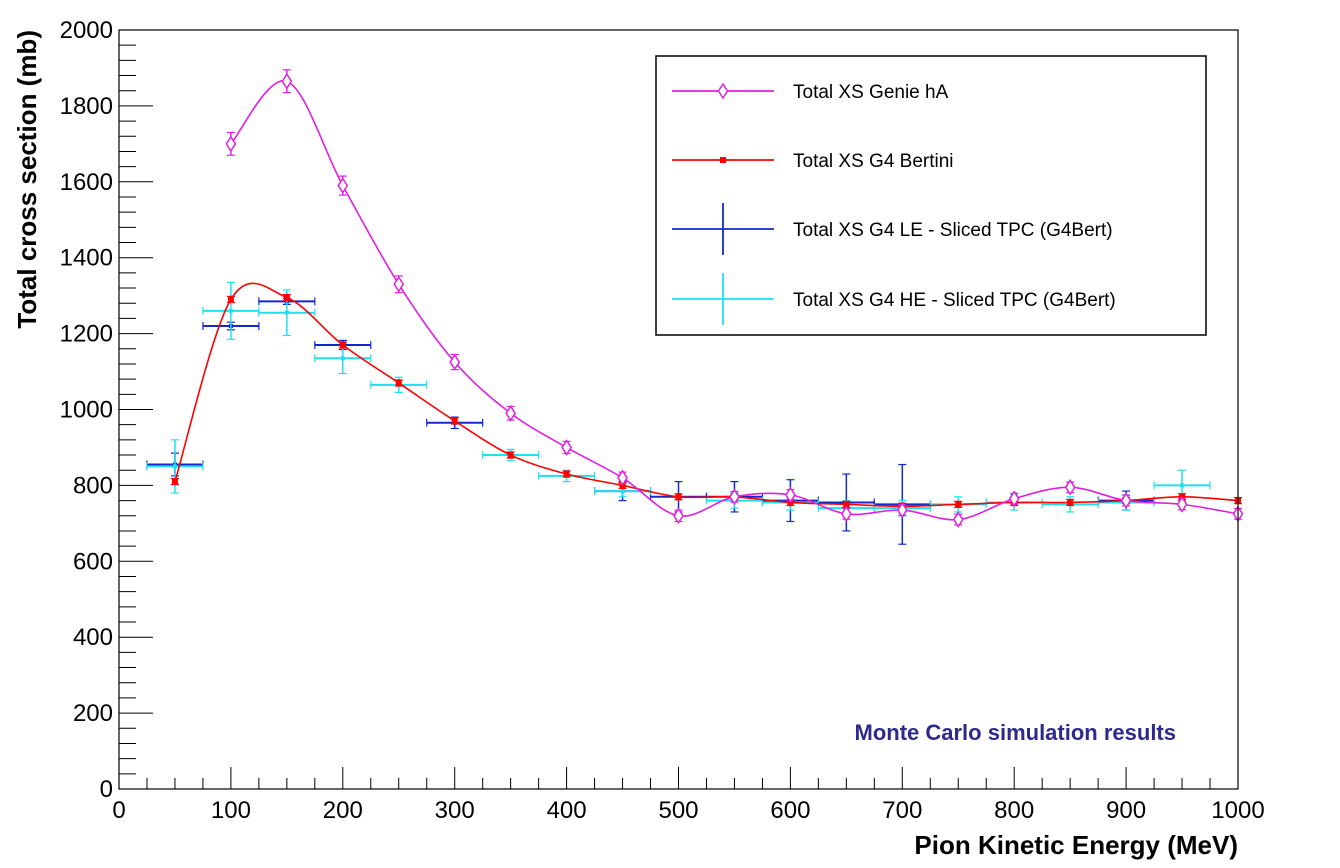  Describe the element at coordinates (86, 182) in the screenshot. I see `y-tick-label: 1600` at that location.